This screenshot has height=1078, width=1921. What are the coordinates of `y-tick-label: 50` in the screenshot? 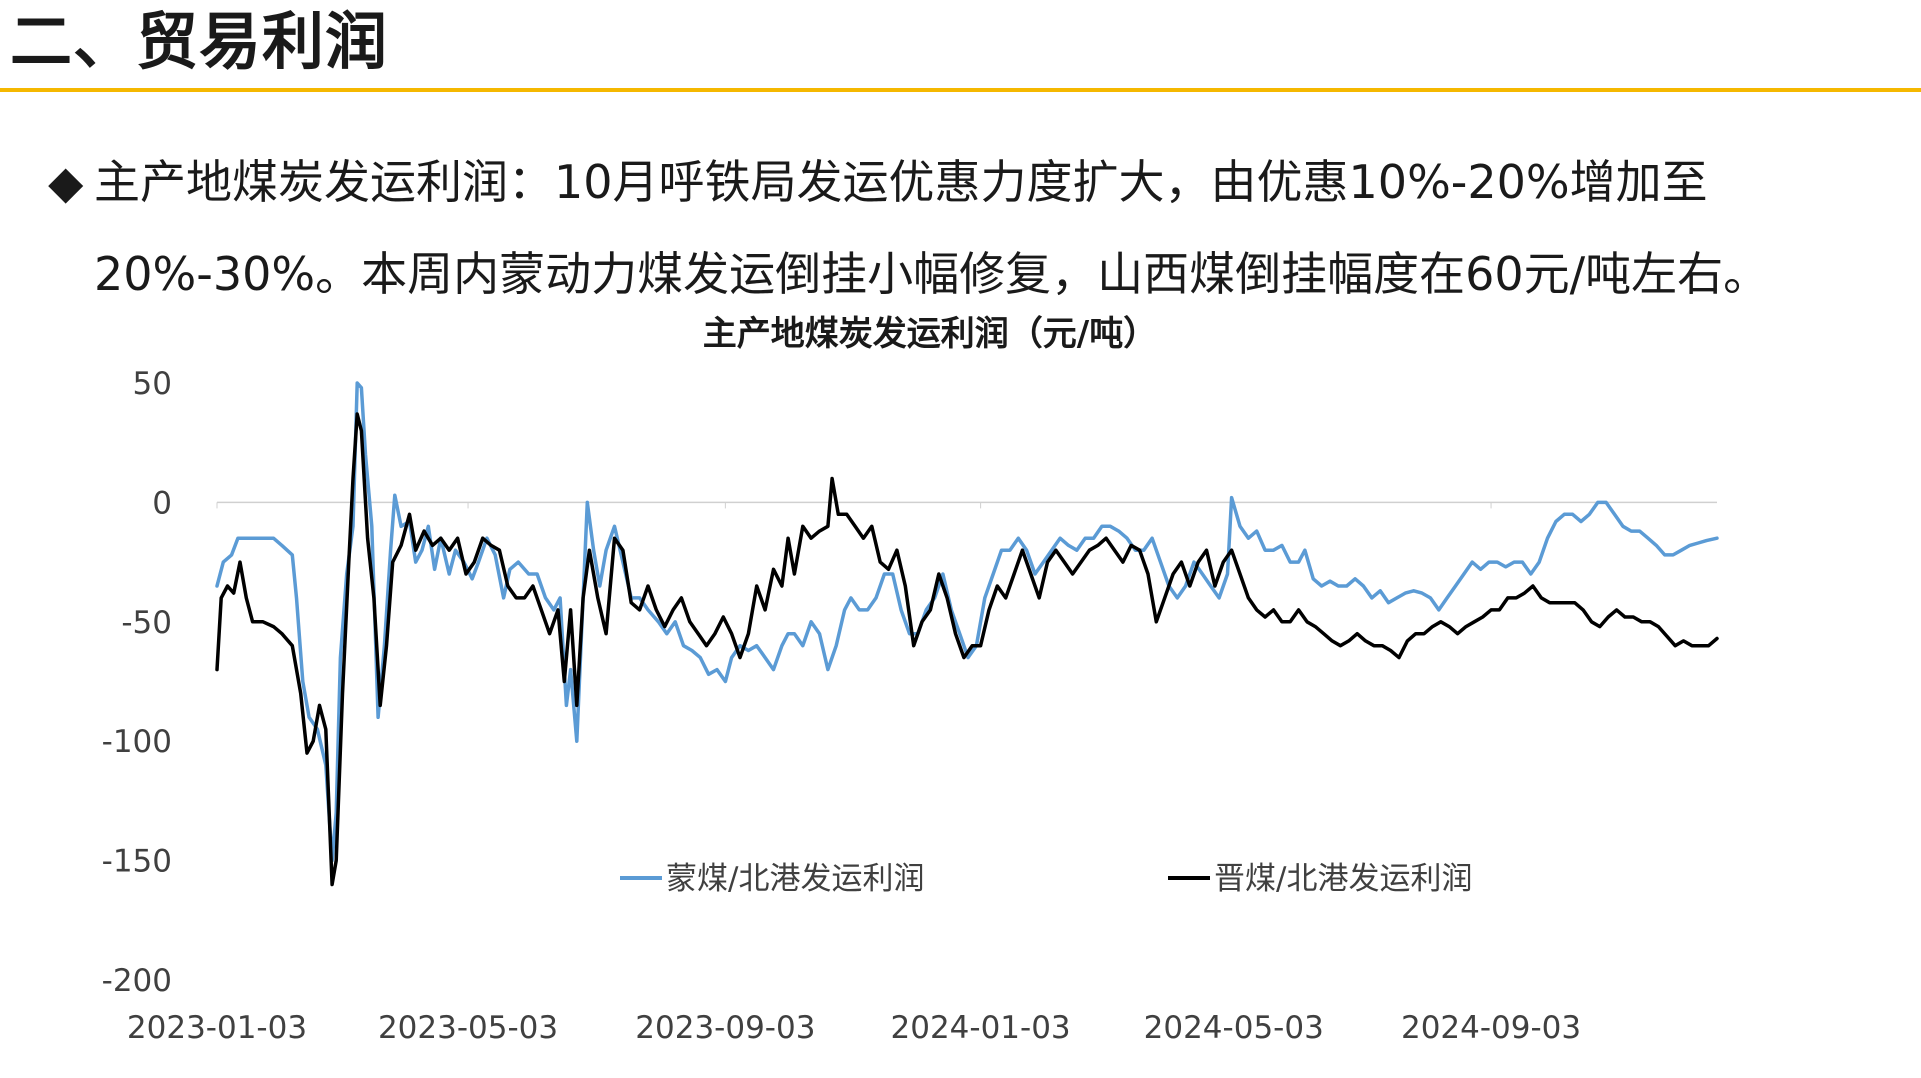 It's located at (152, 384).